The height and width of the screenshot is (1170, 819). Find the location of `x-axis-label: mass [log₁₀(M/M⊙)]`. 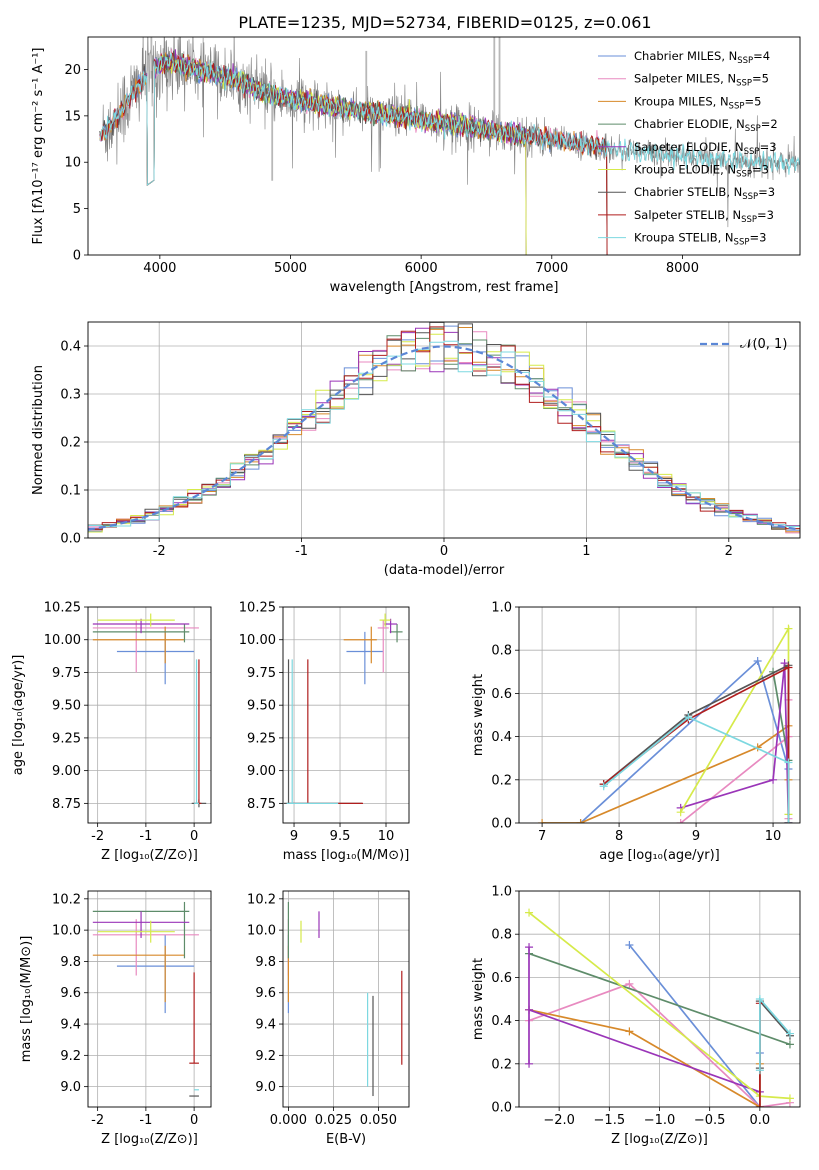

x-axis-label: mass [log₁₀(M/M⊙)] is located at coordinates (346, 855).